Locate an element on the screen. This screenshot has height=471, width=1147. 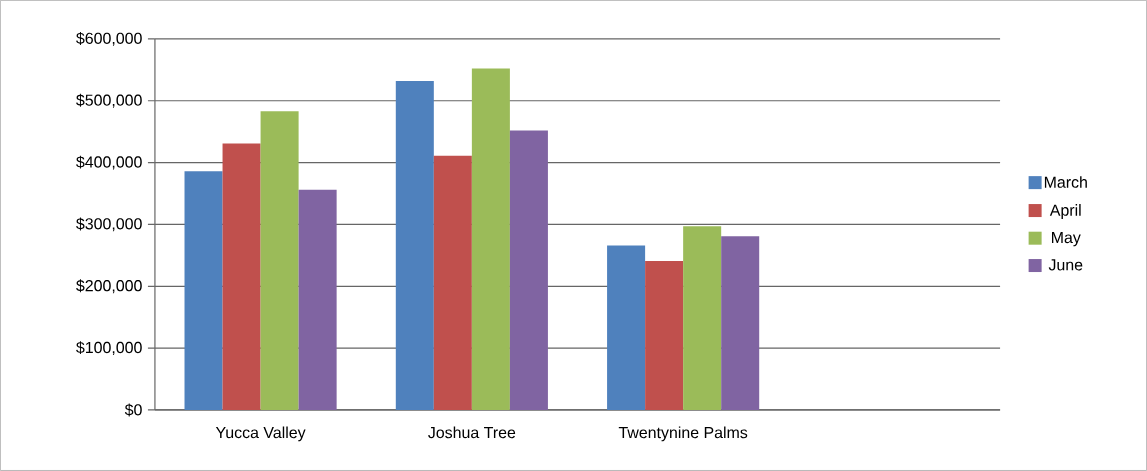
legend-label: May is located at coordinates (1066, 239).